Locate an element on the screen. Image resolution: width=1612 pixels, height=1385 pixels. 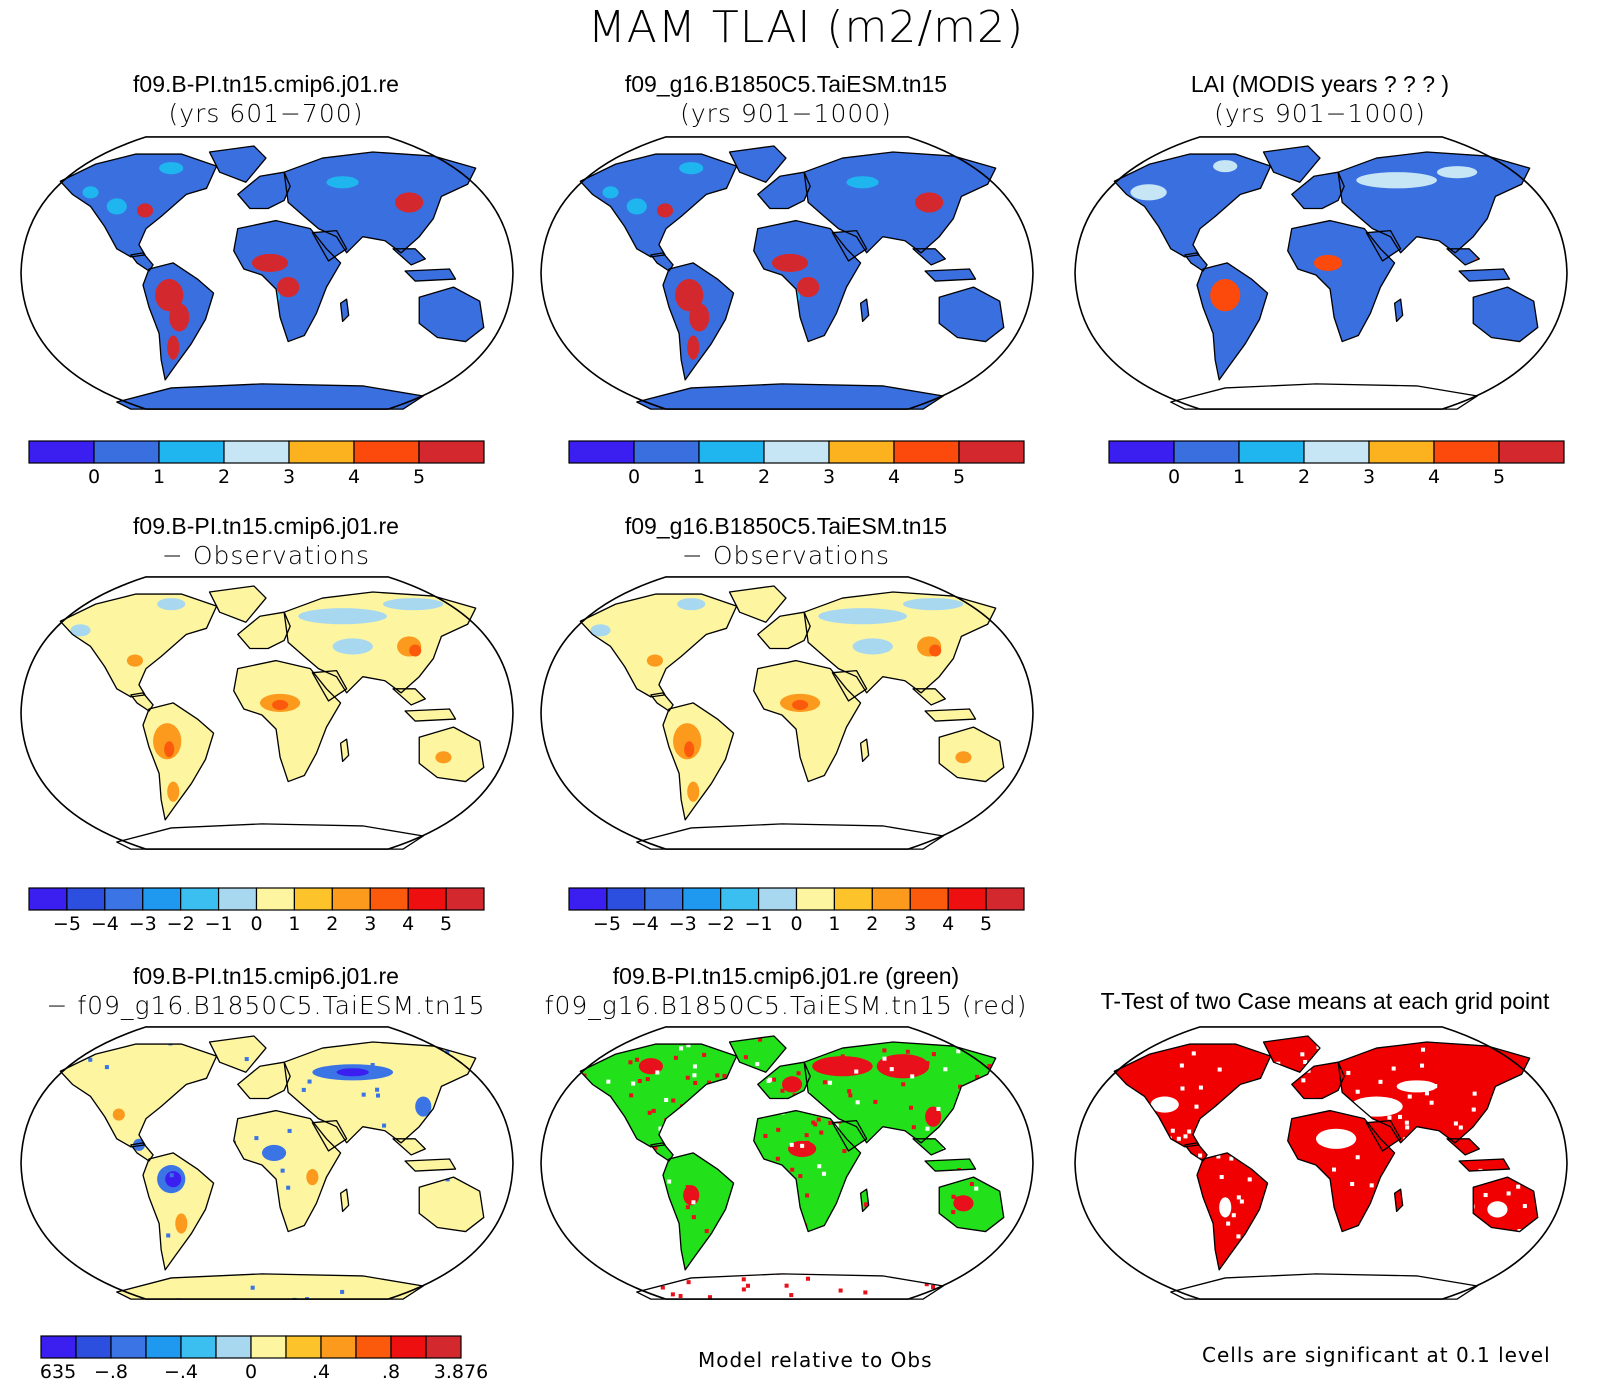
colorbar-tick-label: 0 is located at coordinates (1174, 477).